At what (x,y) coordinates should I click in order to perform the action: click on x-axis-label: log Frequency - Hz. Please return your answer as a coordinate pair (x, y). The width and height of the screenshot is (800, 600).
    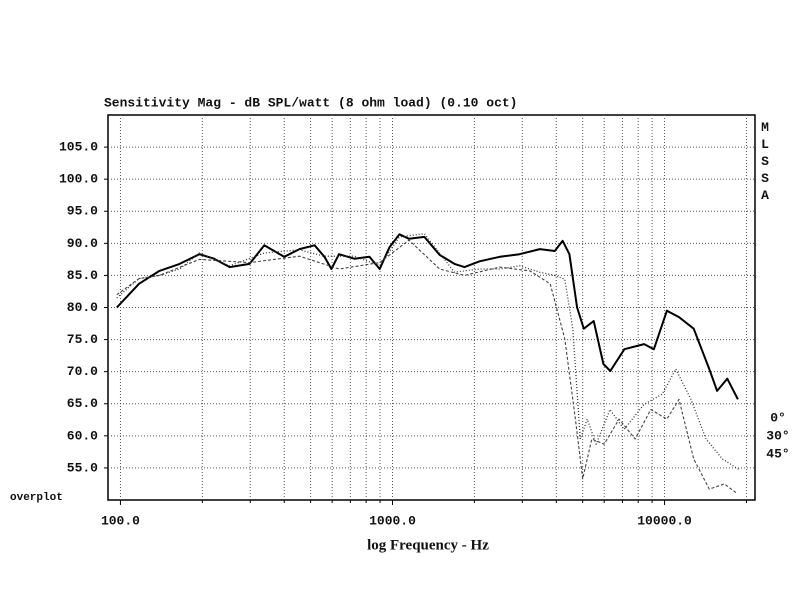
    Looking at the image, I should click on (428, 545).